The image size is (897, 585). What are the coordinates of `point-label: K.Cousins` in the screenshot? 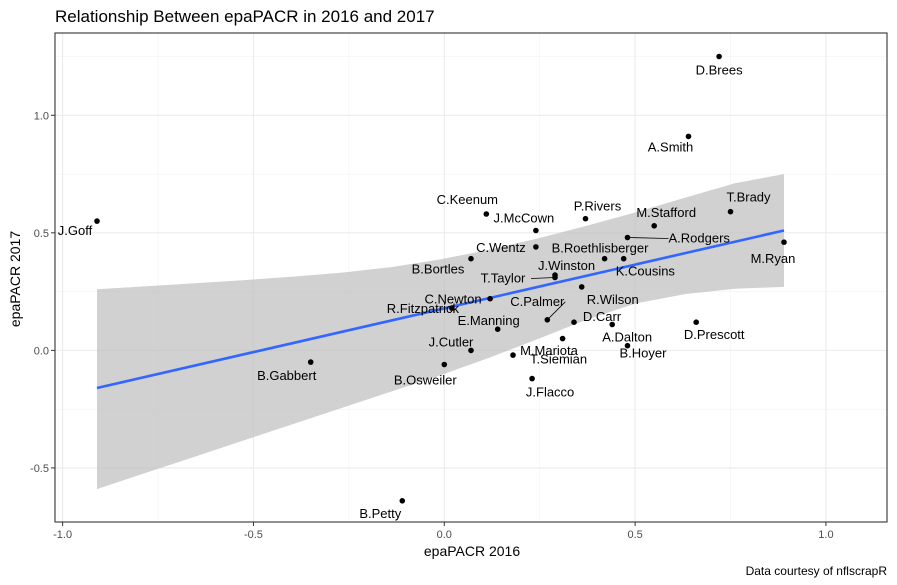 It's located at (646, 271).